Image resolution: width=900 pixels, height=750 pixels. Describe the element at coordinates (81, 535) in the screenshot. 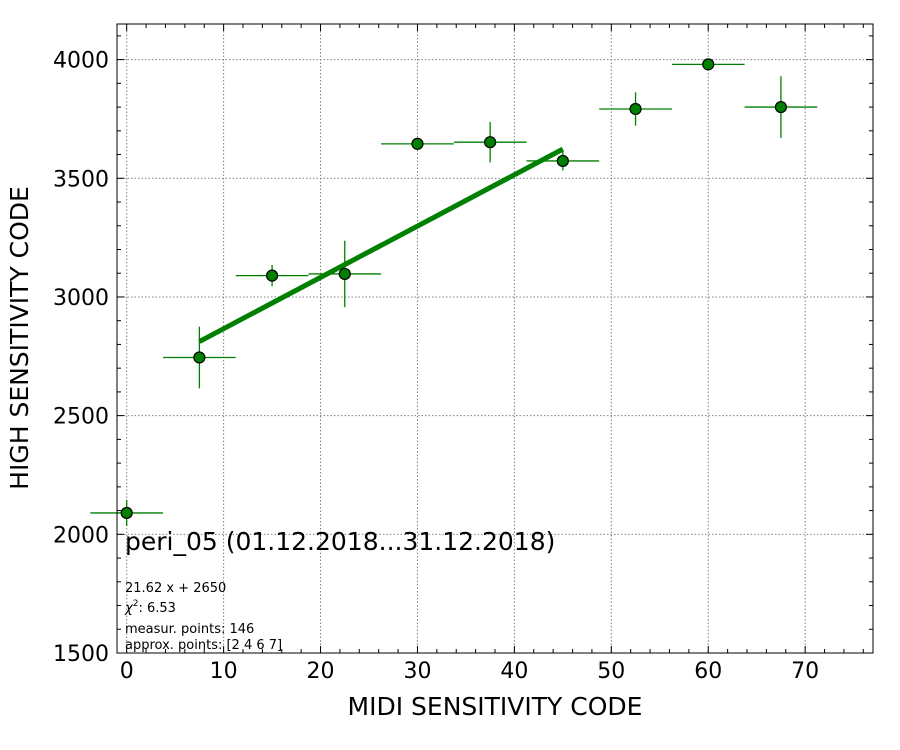

I see `y-tick-label: 2000` at that location.